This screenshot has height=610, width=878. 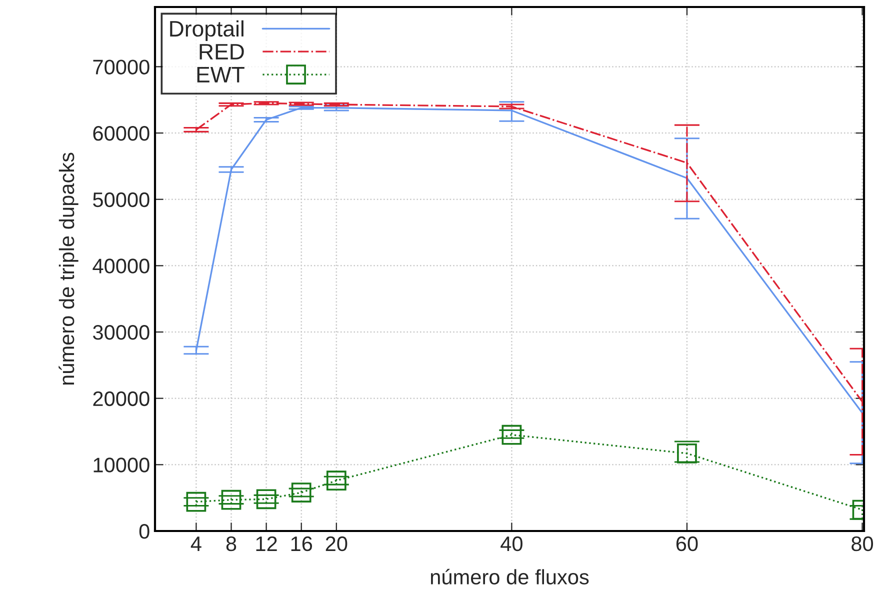 I want to click on y-tick-label: 50000, so click(x=121, y=200).